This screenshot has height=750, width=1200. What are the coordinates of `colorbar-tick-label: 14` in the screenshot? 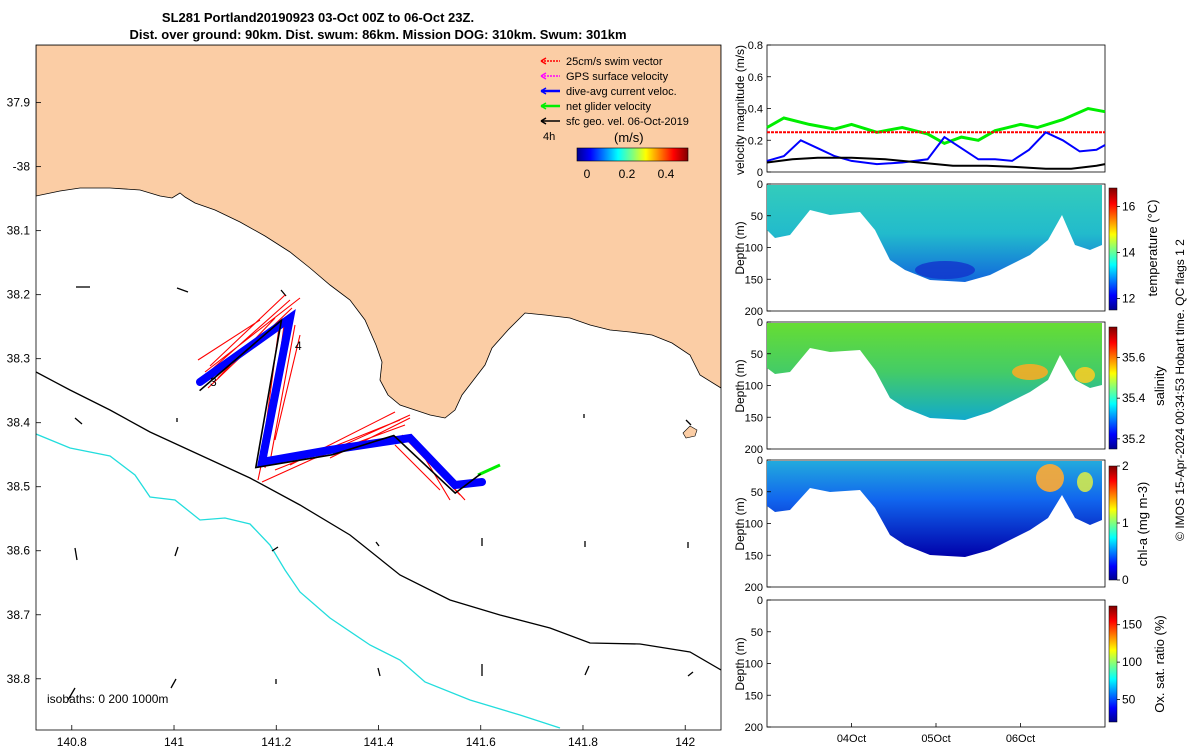 It's located at (1129, 252).